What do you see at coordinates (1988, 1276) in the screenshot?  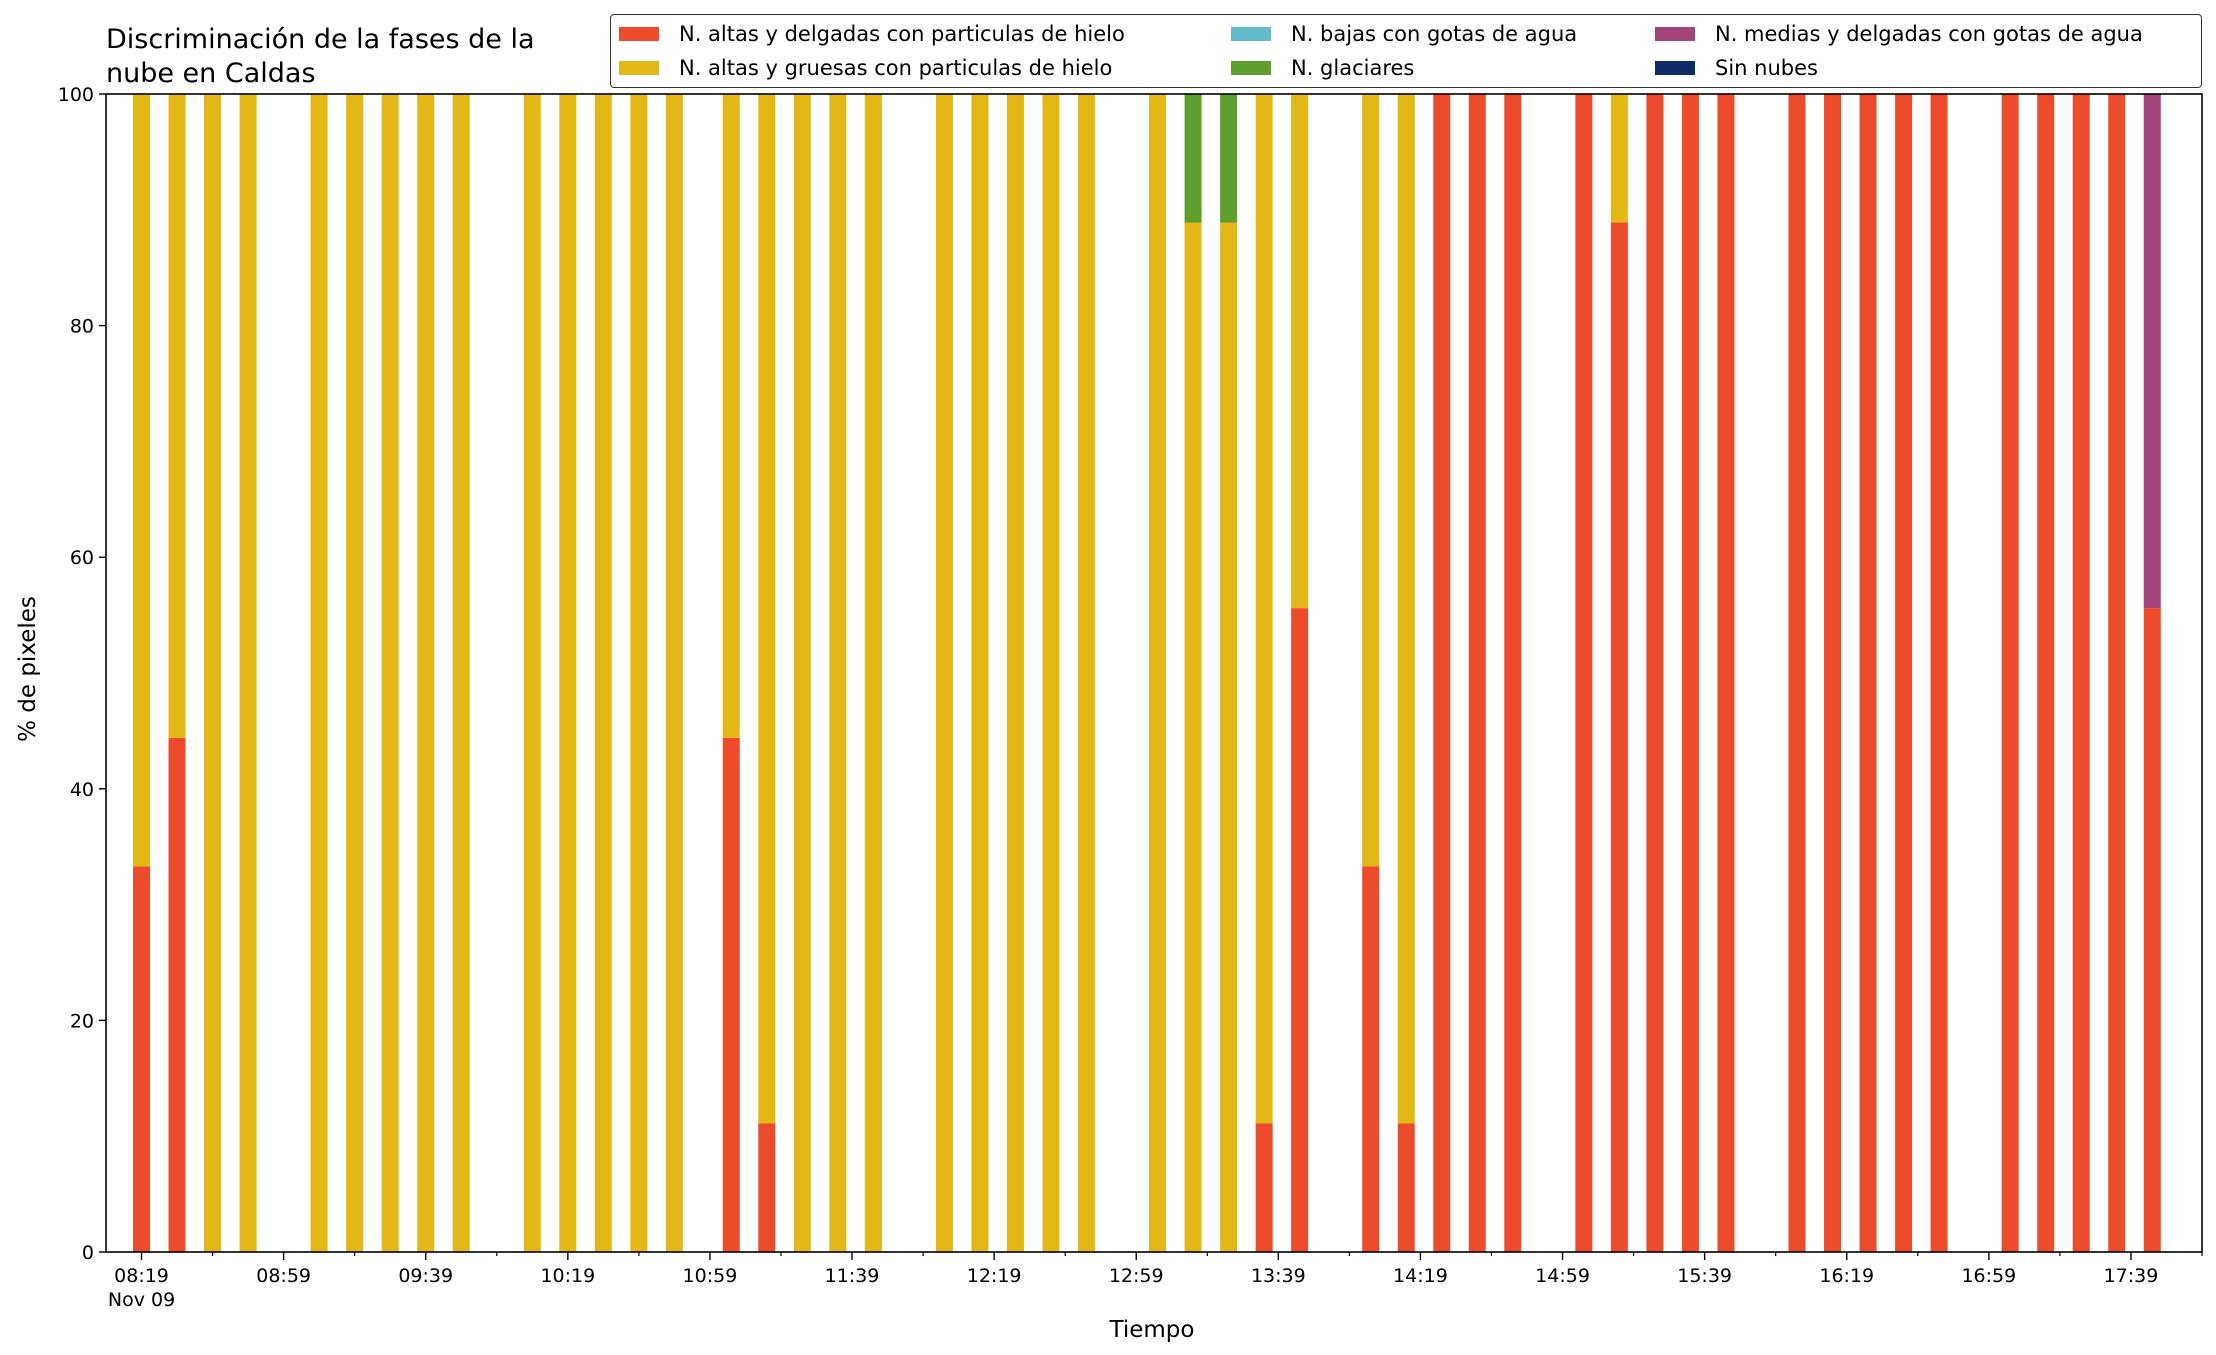 I see `x-tick-label: 16:59` at bounding box center [1988, 1276].